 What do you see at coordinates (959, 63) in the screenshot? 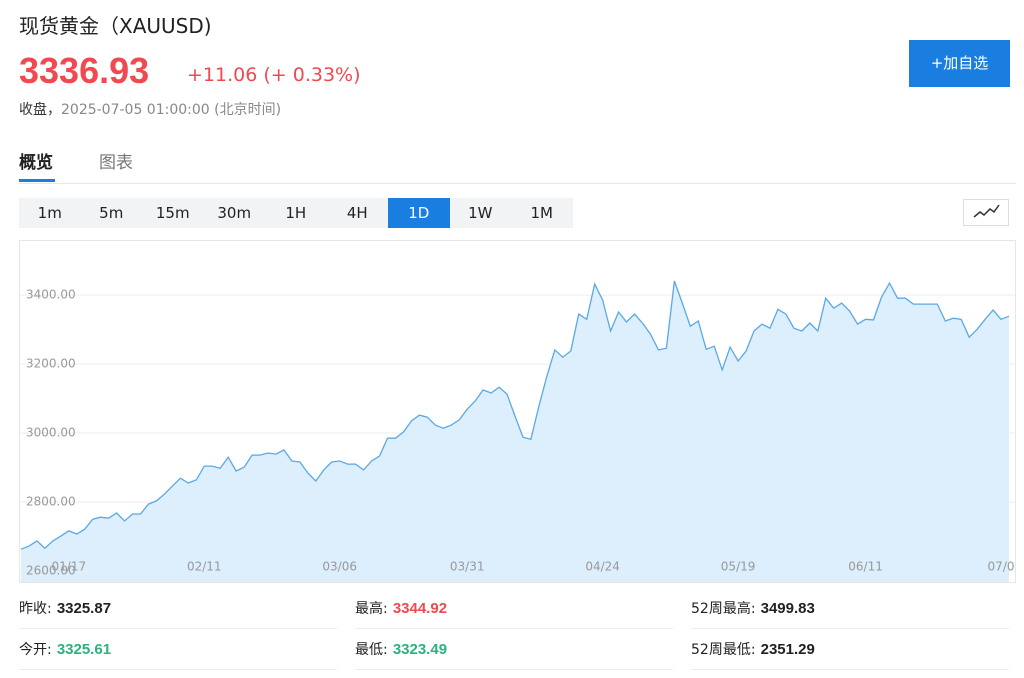
I see `add-watchlist-button: +加自选` at bounding box center [959, 63].